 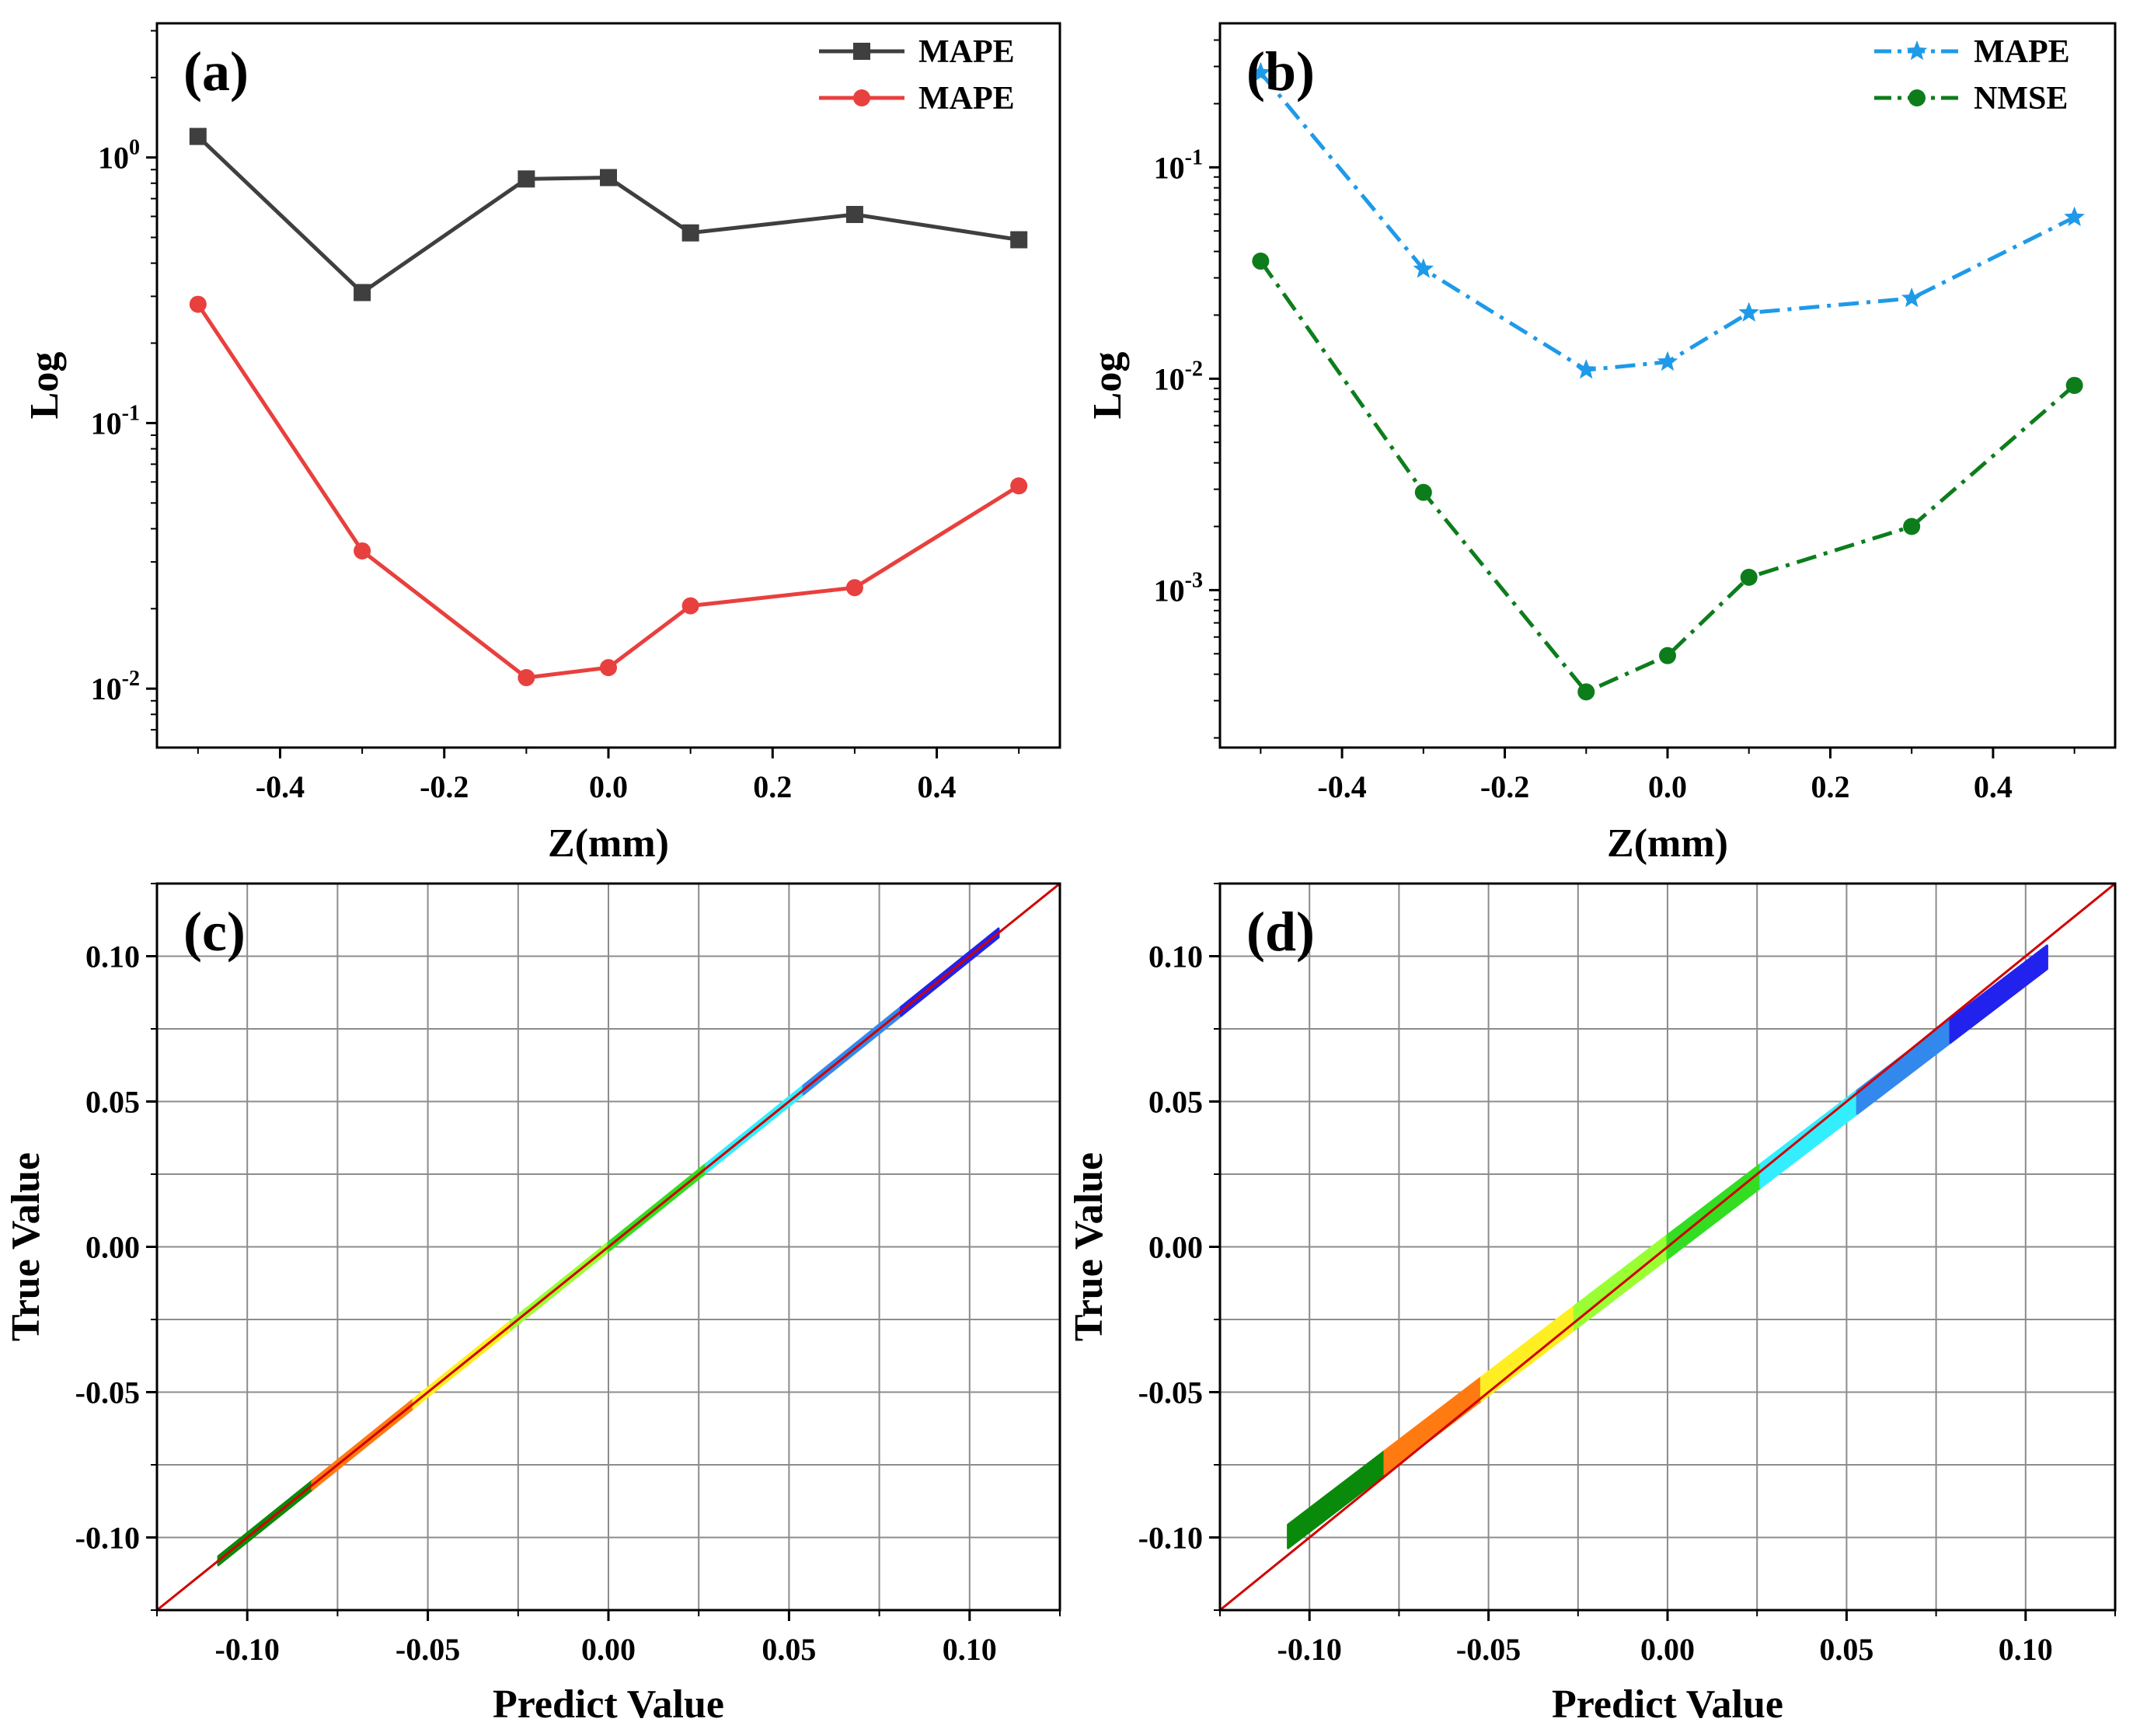 What do you see at coordinates (2021, 99) in the screenshot?
I see `legend-label: NMSE` at bounding box center [2021, 99].